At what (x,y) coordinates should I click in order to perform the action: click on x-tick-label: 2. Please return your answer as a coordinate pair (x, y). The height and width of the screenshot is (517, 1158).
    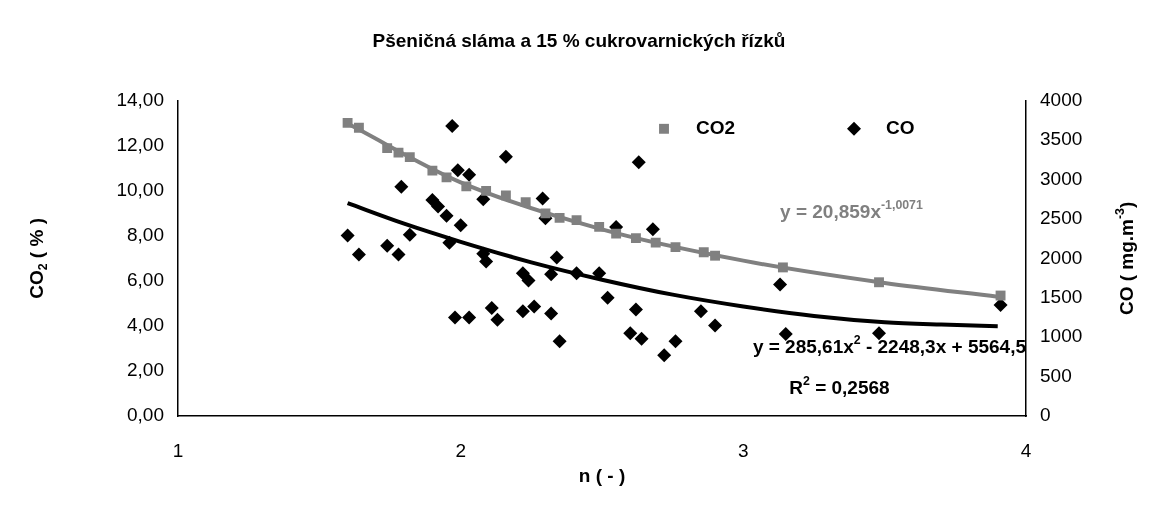
    Looking at the image, I should click on (460, 450).